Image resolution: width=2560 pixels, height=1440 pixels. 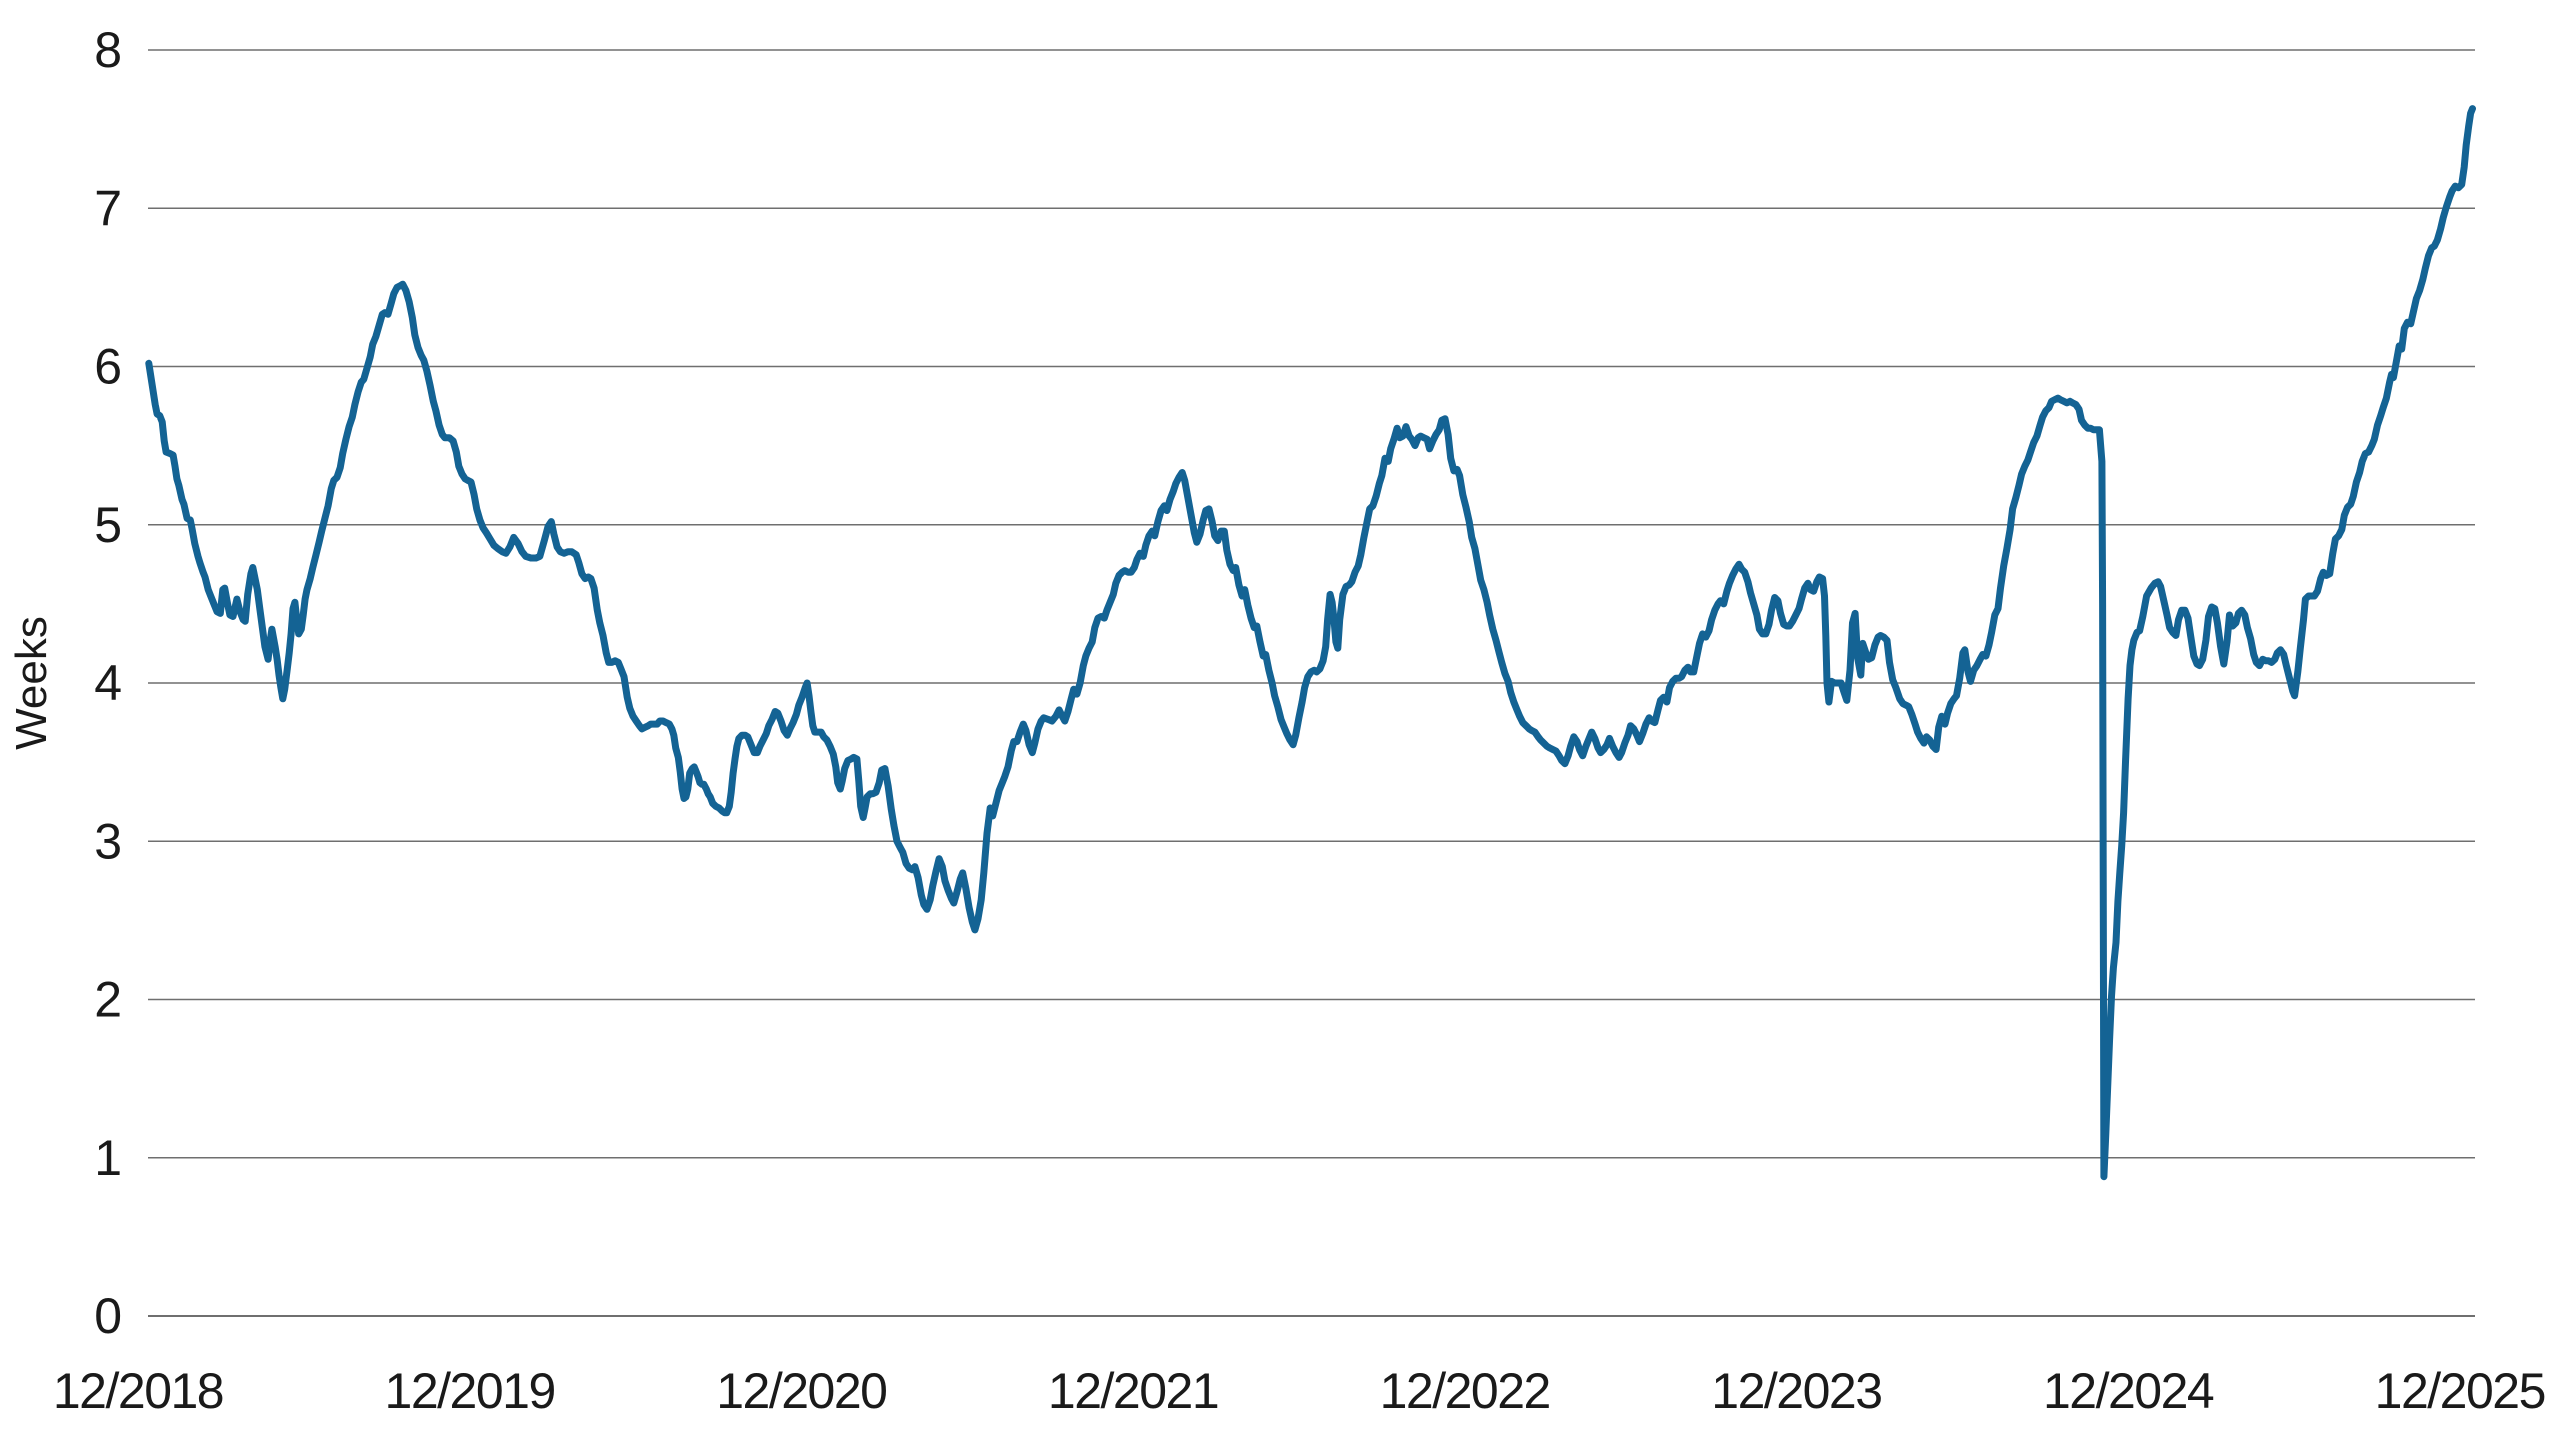 What do you see at coordinates (108, 525) in the screenshot?
I see `y-tick-label-5: 5` at bounding box center [108, 525].